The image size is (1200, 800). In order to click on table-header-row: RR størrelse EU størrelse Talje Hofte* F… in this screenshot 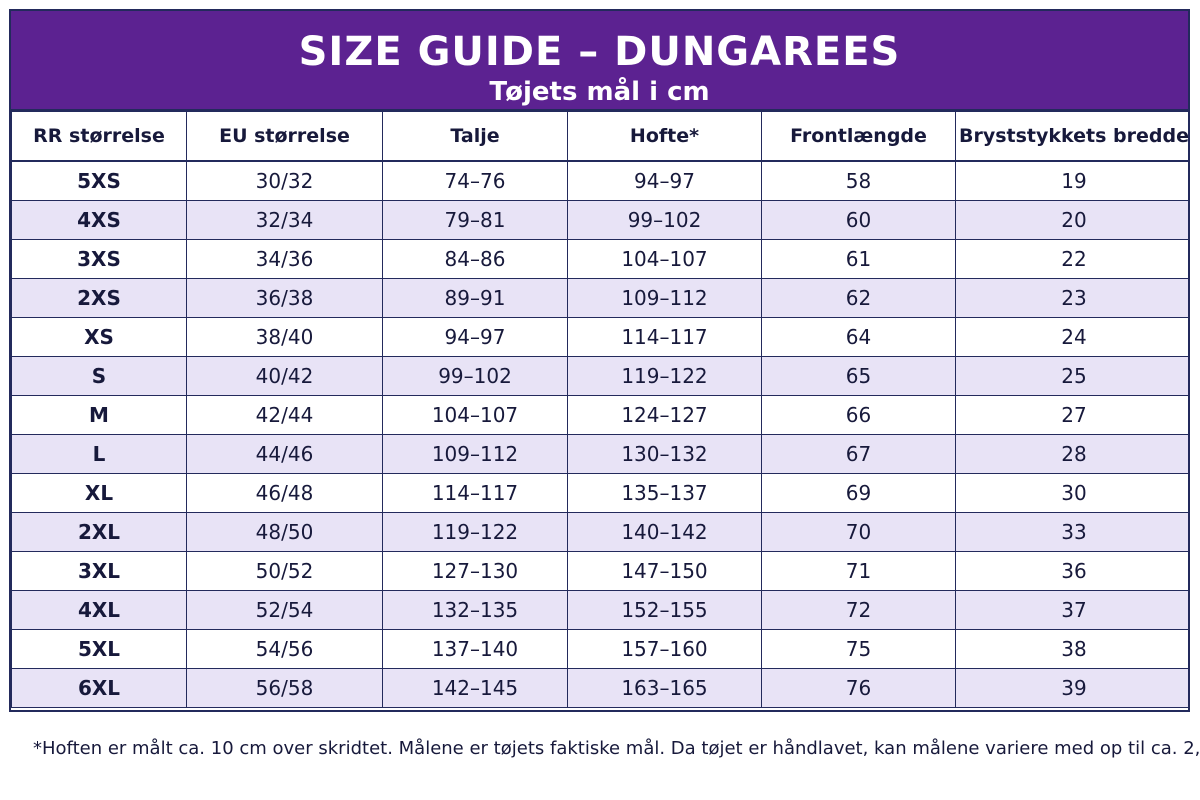, I will do `click(599, 136)`.